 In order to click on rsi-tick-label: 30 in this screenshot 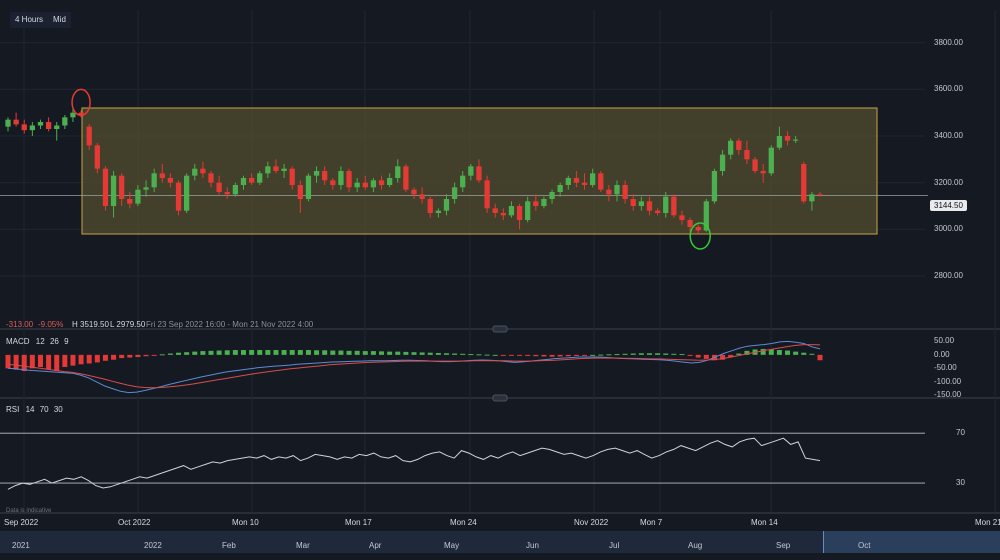, I will do `click(960, 483)`.